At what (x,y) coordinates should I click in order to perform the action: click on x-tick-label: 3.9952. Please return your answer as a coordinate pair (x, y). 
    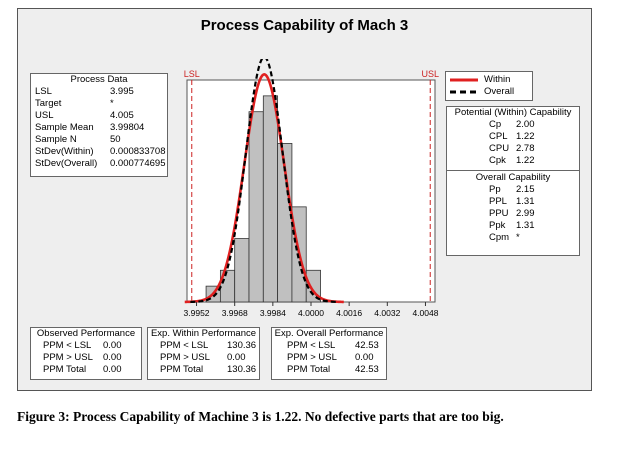
    Looking at the image, I should click on (197, 313).